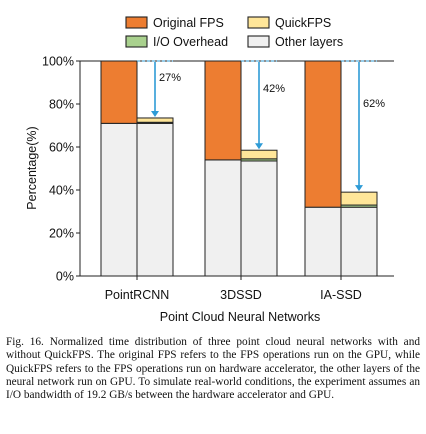 This screenshot has height=434, width=426. Describe the element at coordinates (223, 110) in the screenshot. I see `bar-original-3dssd-original-fps` at that location.